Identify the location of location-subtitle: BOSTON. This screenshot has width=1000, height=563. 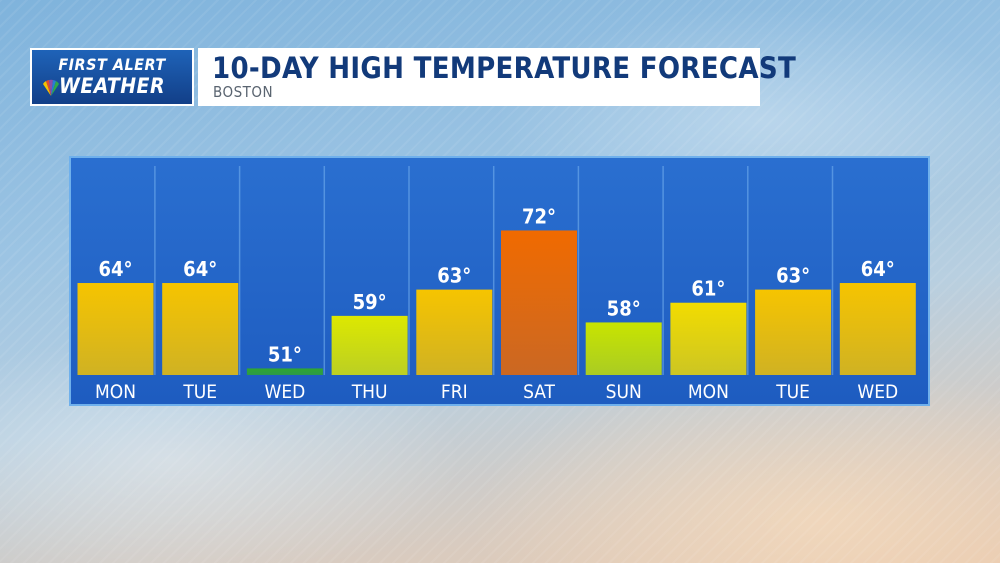
(243, 92).